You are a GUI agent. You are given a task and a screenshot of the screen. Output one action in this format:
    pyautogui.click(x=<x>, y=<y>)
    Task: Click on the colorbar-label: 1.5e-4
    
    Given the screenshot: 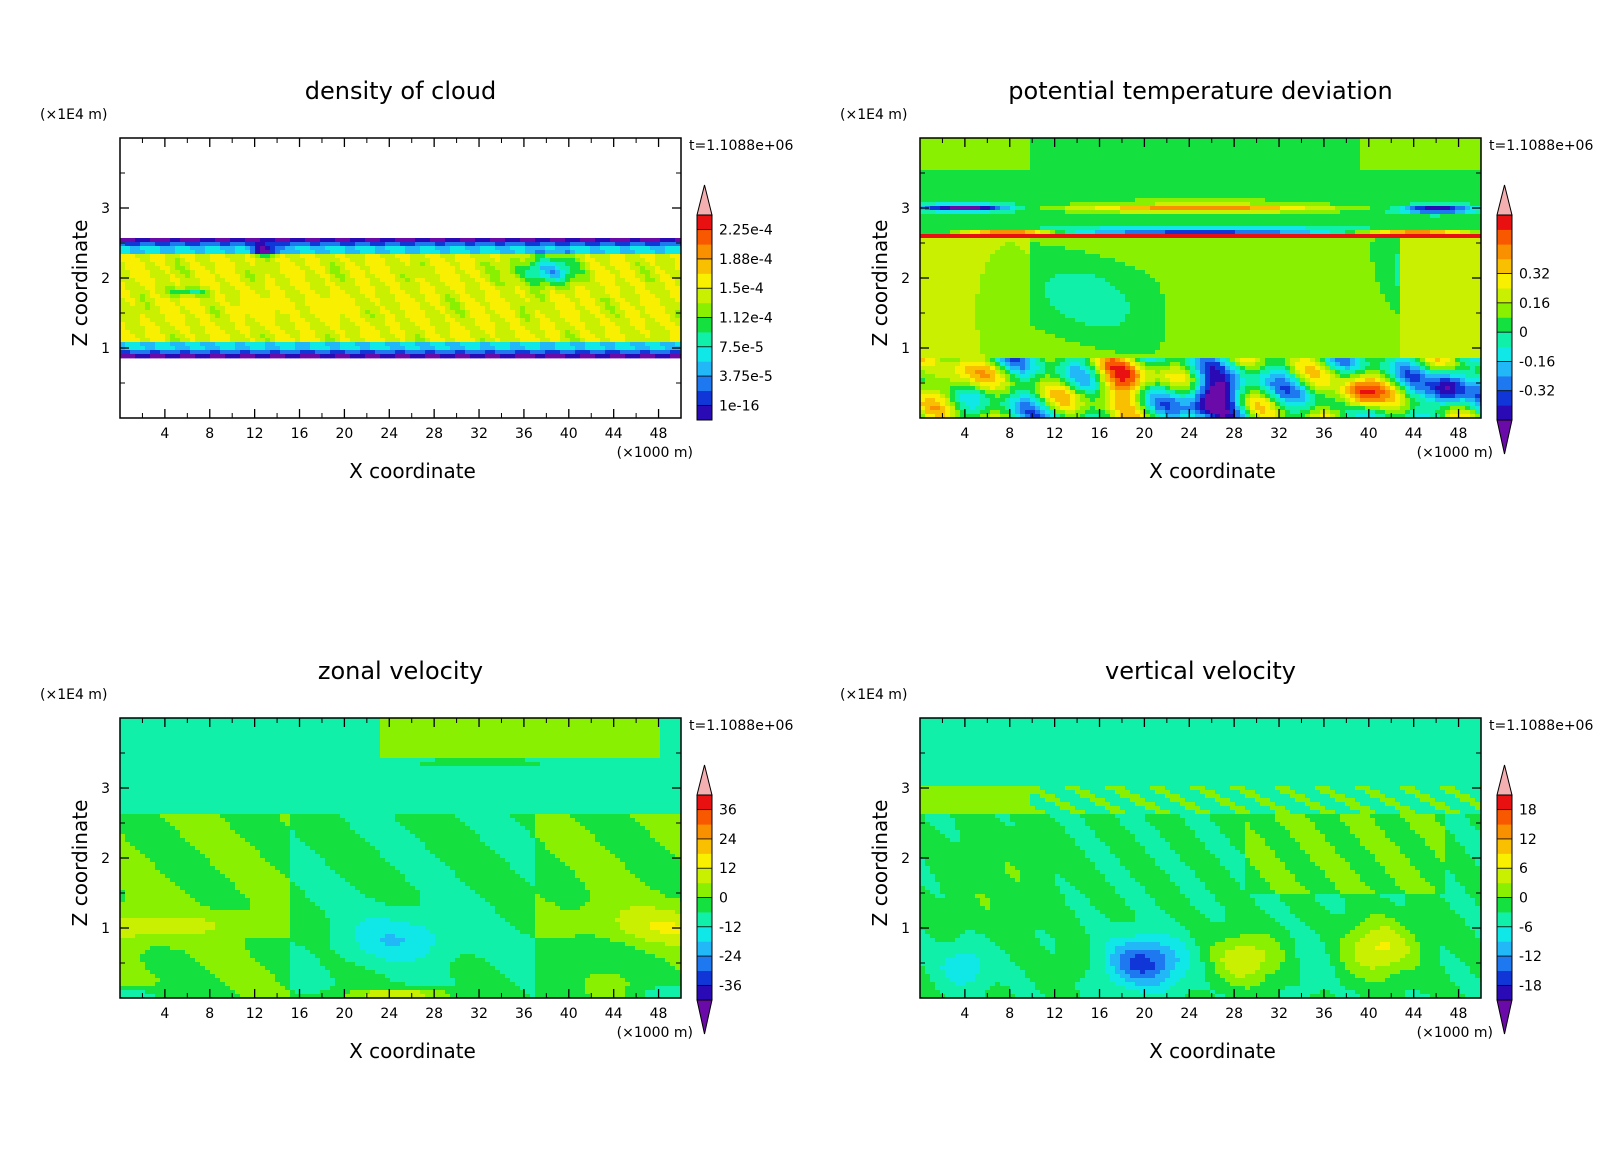 What is the action you would take?
    pyautogui.click(x=741, y=289)
    